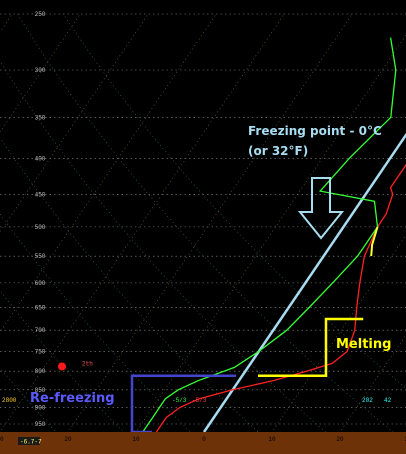 The image size is (406, 454). I want to click on temperature-tick-20: 20, so click(340, 439).